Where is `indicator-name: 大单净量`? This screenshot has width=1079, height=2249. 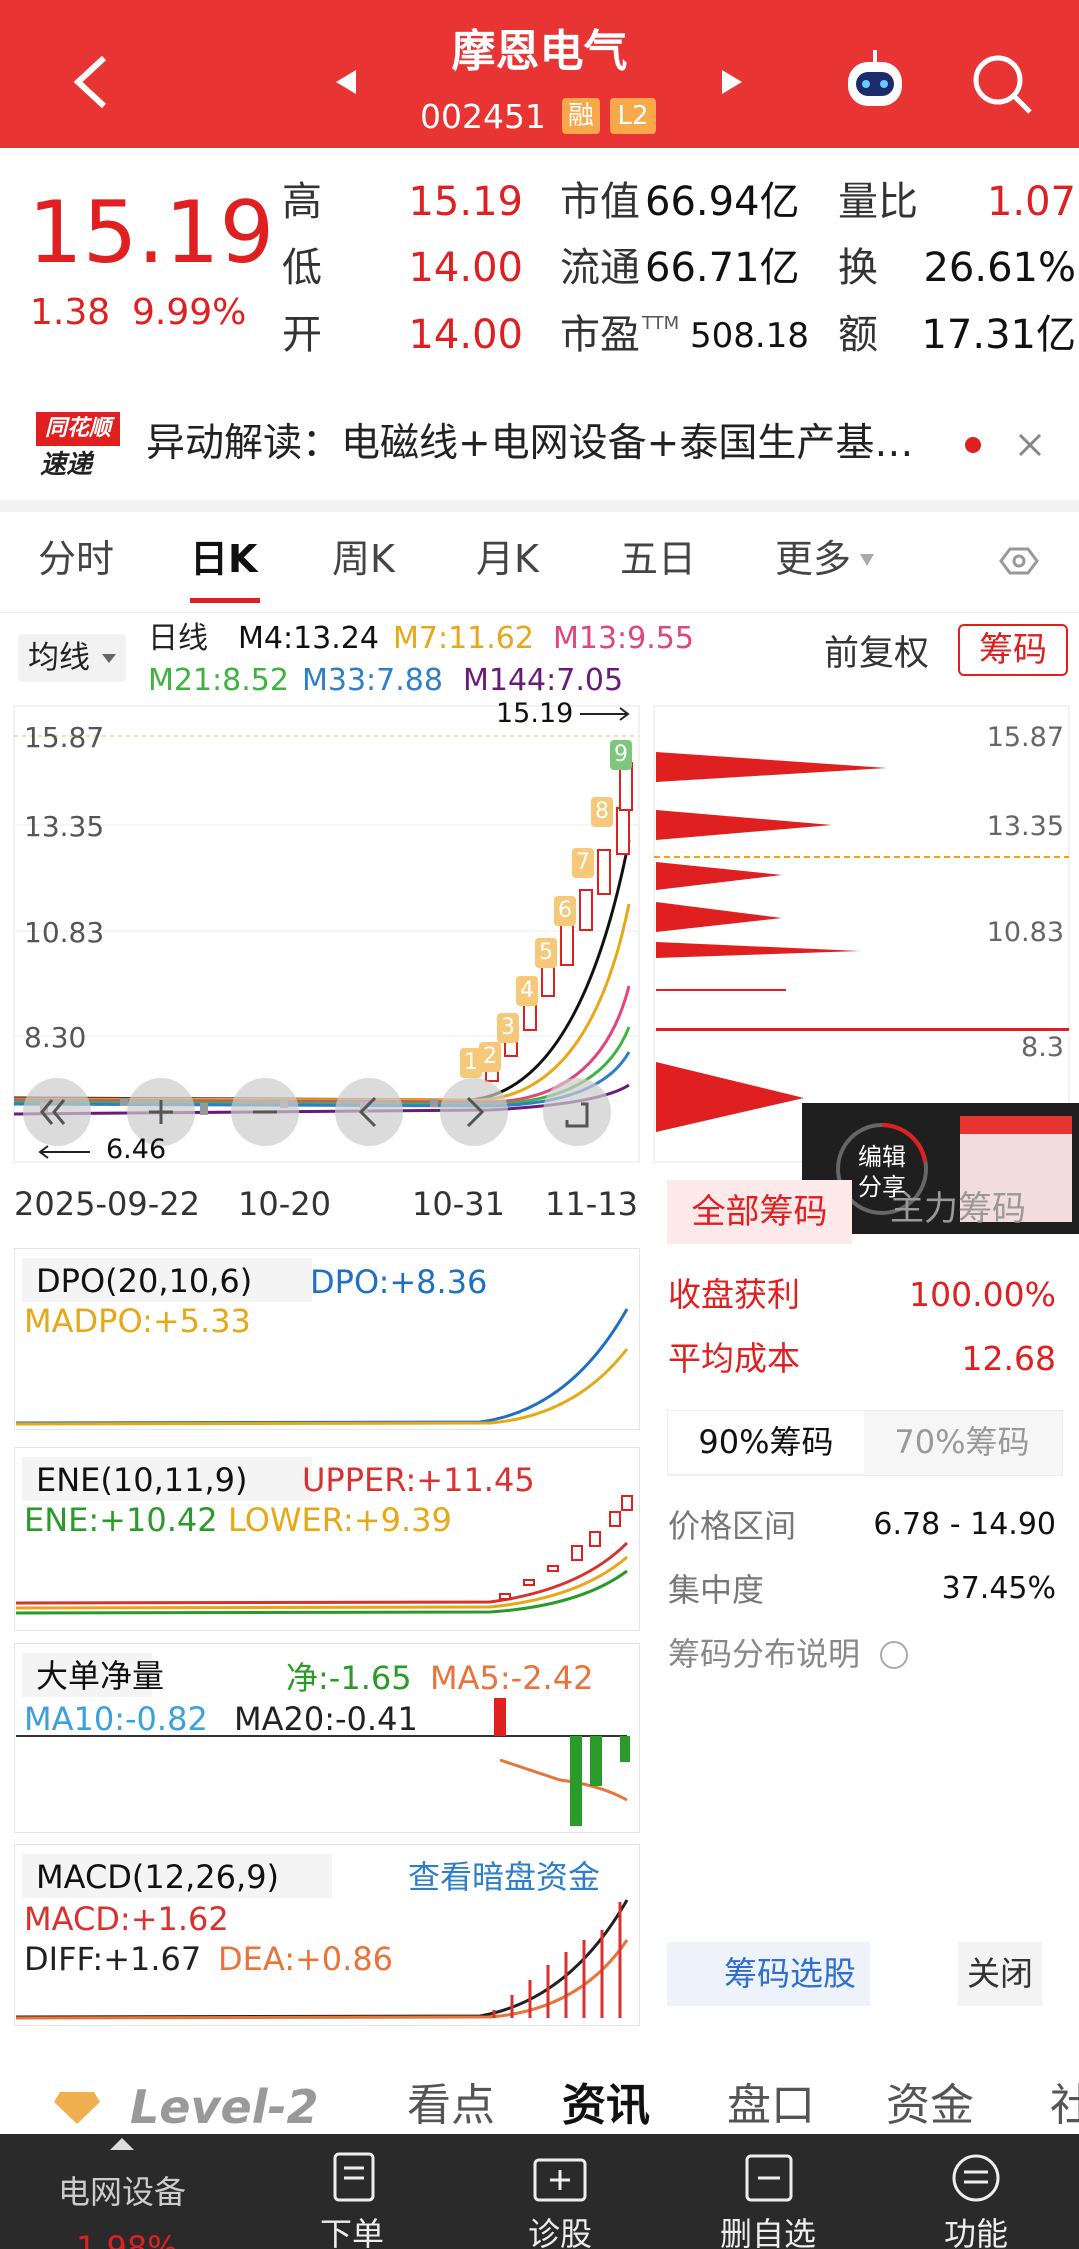
indicator-name: 大单净量 is located at coordinates (100, 1676).